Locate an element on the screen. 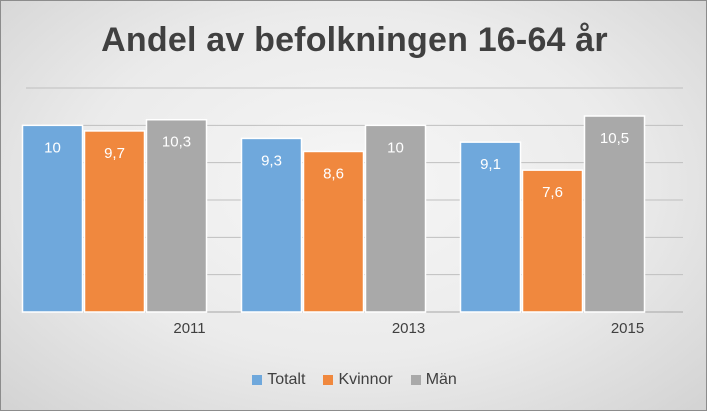 The width and height of the screenshot is (707, 412). bar-män-2013 is located at coordinates (395, 218).